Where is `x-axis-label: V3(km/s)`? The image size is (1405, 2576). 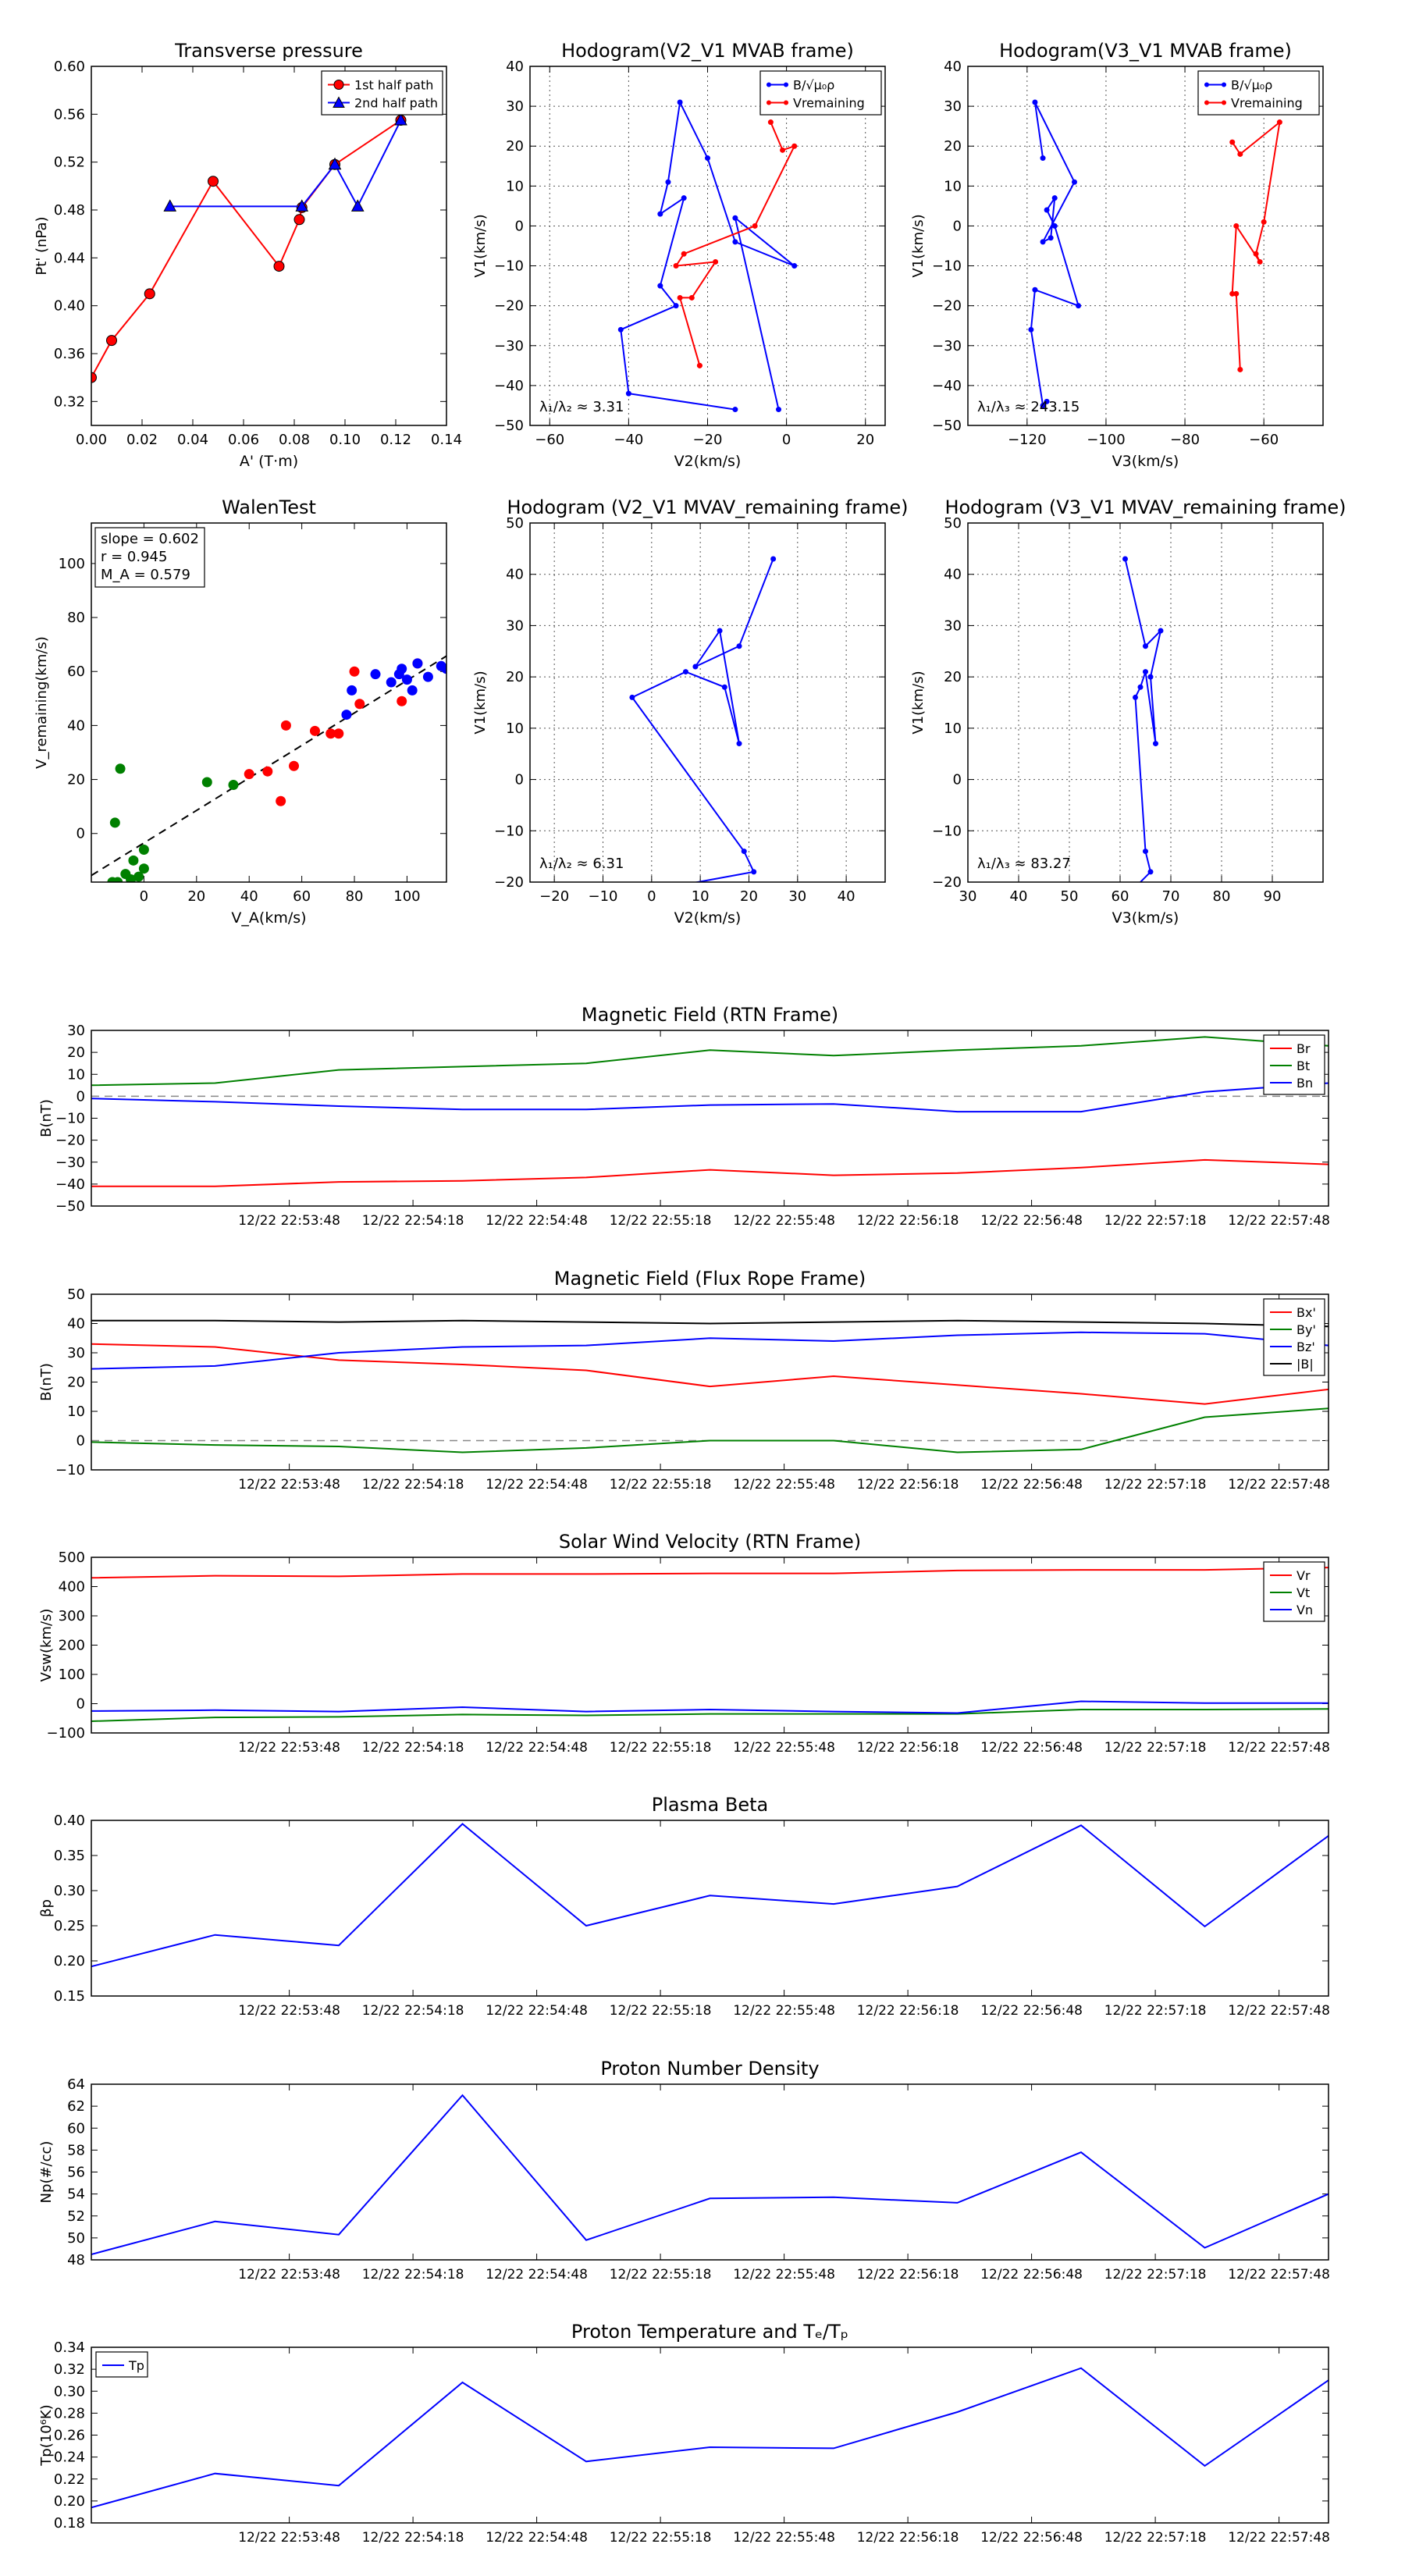
x-axis-label: V3(km/s) is located at coordinates (1146, 461).